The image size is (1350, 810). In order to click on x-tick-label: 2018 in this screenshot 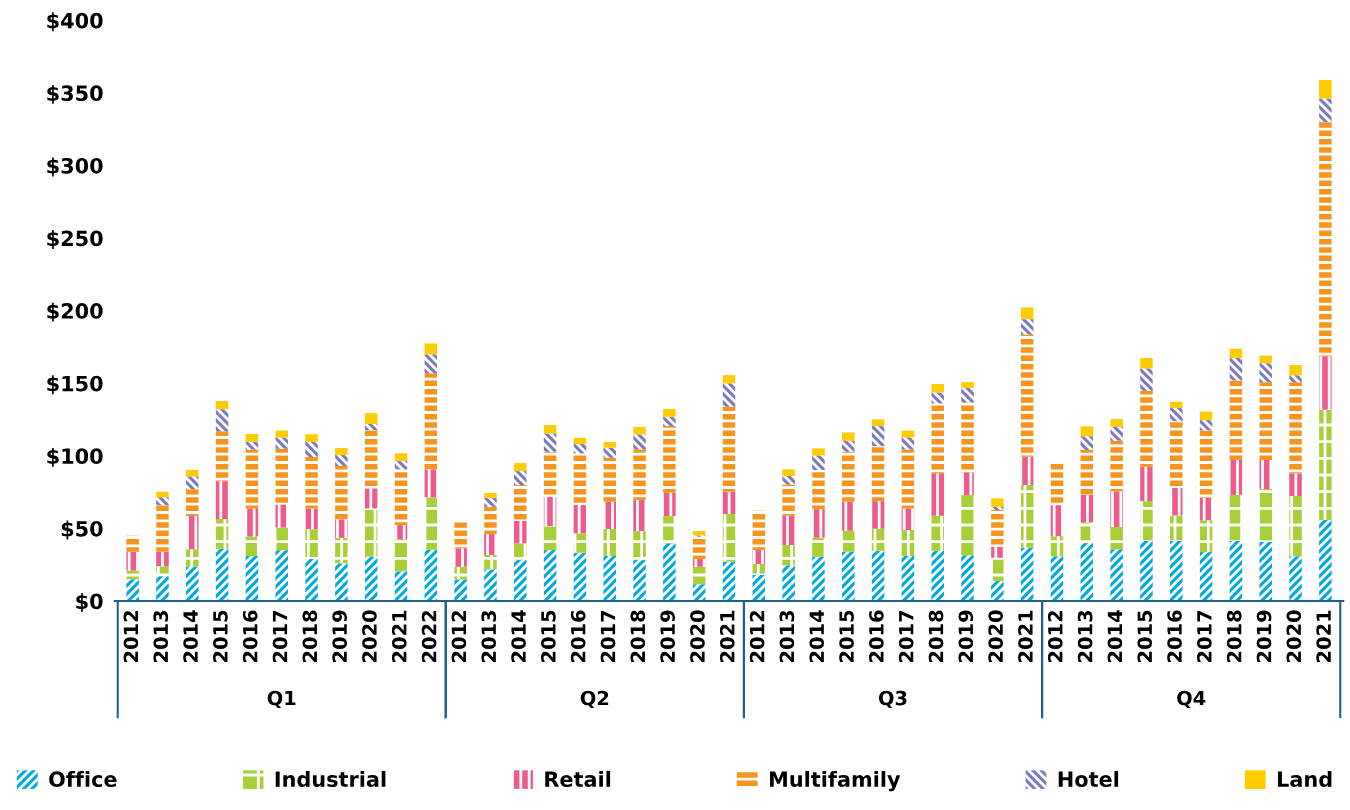, I will do `click(936, 636)`.